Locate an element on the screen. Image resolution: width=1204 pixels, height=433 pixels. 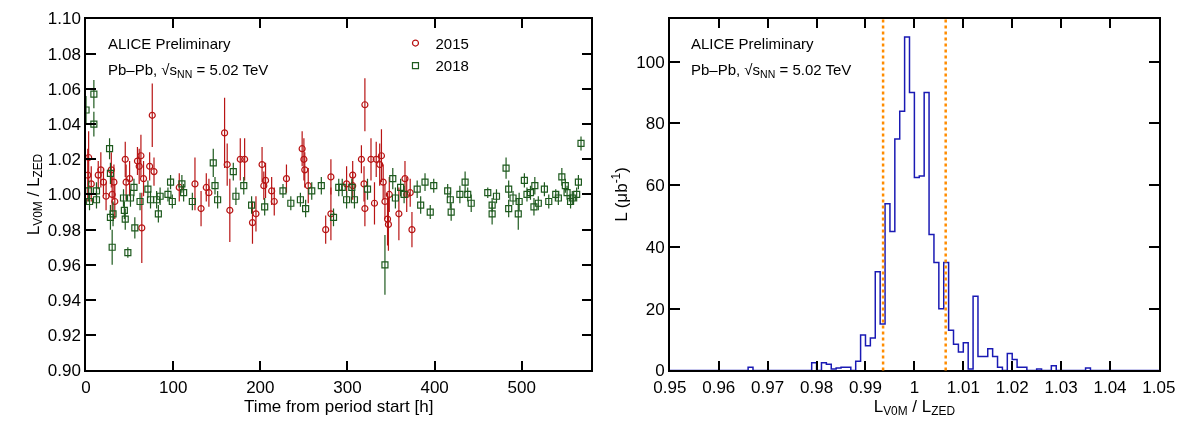
x-tick-label: 1.04 is located at coordinates (1110, 387).